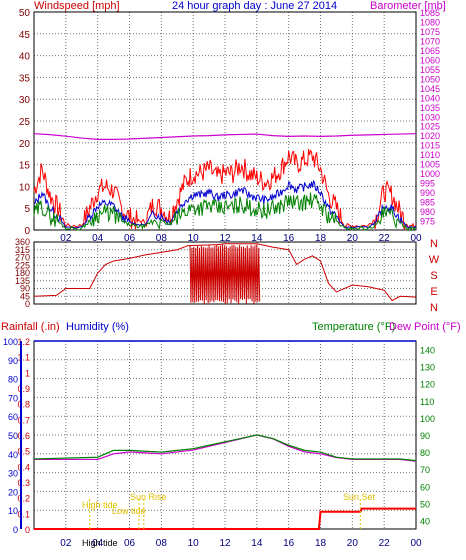  I want to click on temperature-tick-label: 60, so click(425, 487).